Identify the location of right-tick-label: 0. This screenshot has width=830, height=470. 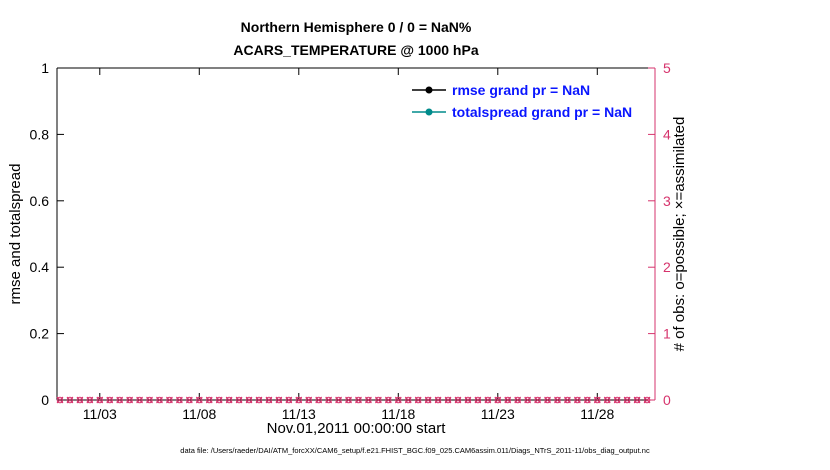
(667, 400).